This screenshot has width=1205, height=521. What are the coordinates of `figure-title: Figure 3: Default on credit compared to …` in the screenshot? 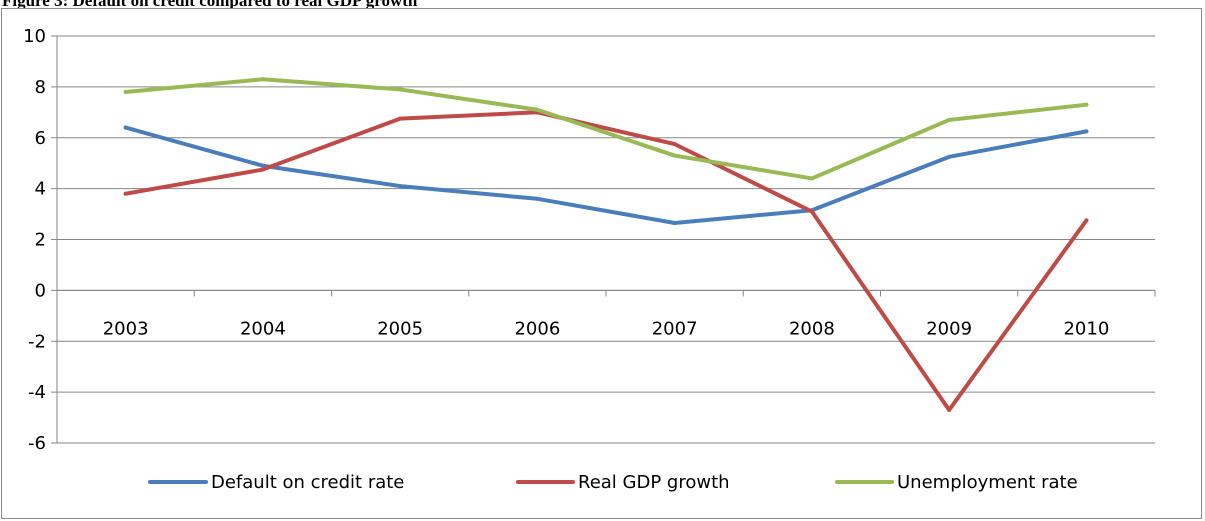 It's located at (210, 5).